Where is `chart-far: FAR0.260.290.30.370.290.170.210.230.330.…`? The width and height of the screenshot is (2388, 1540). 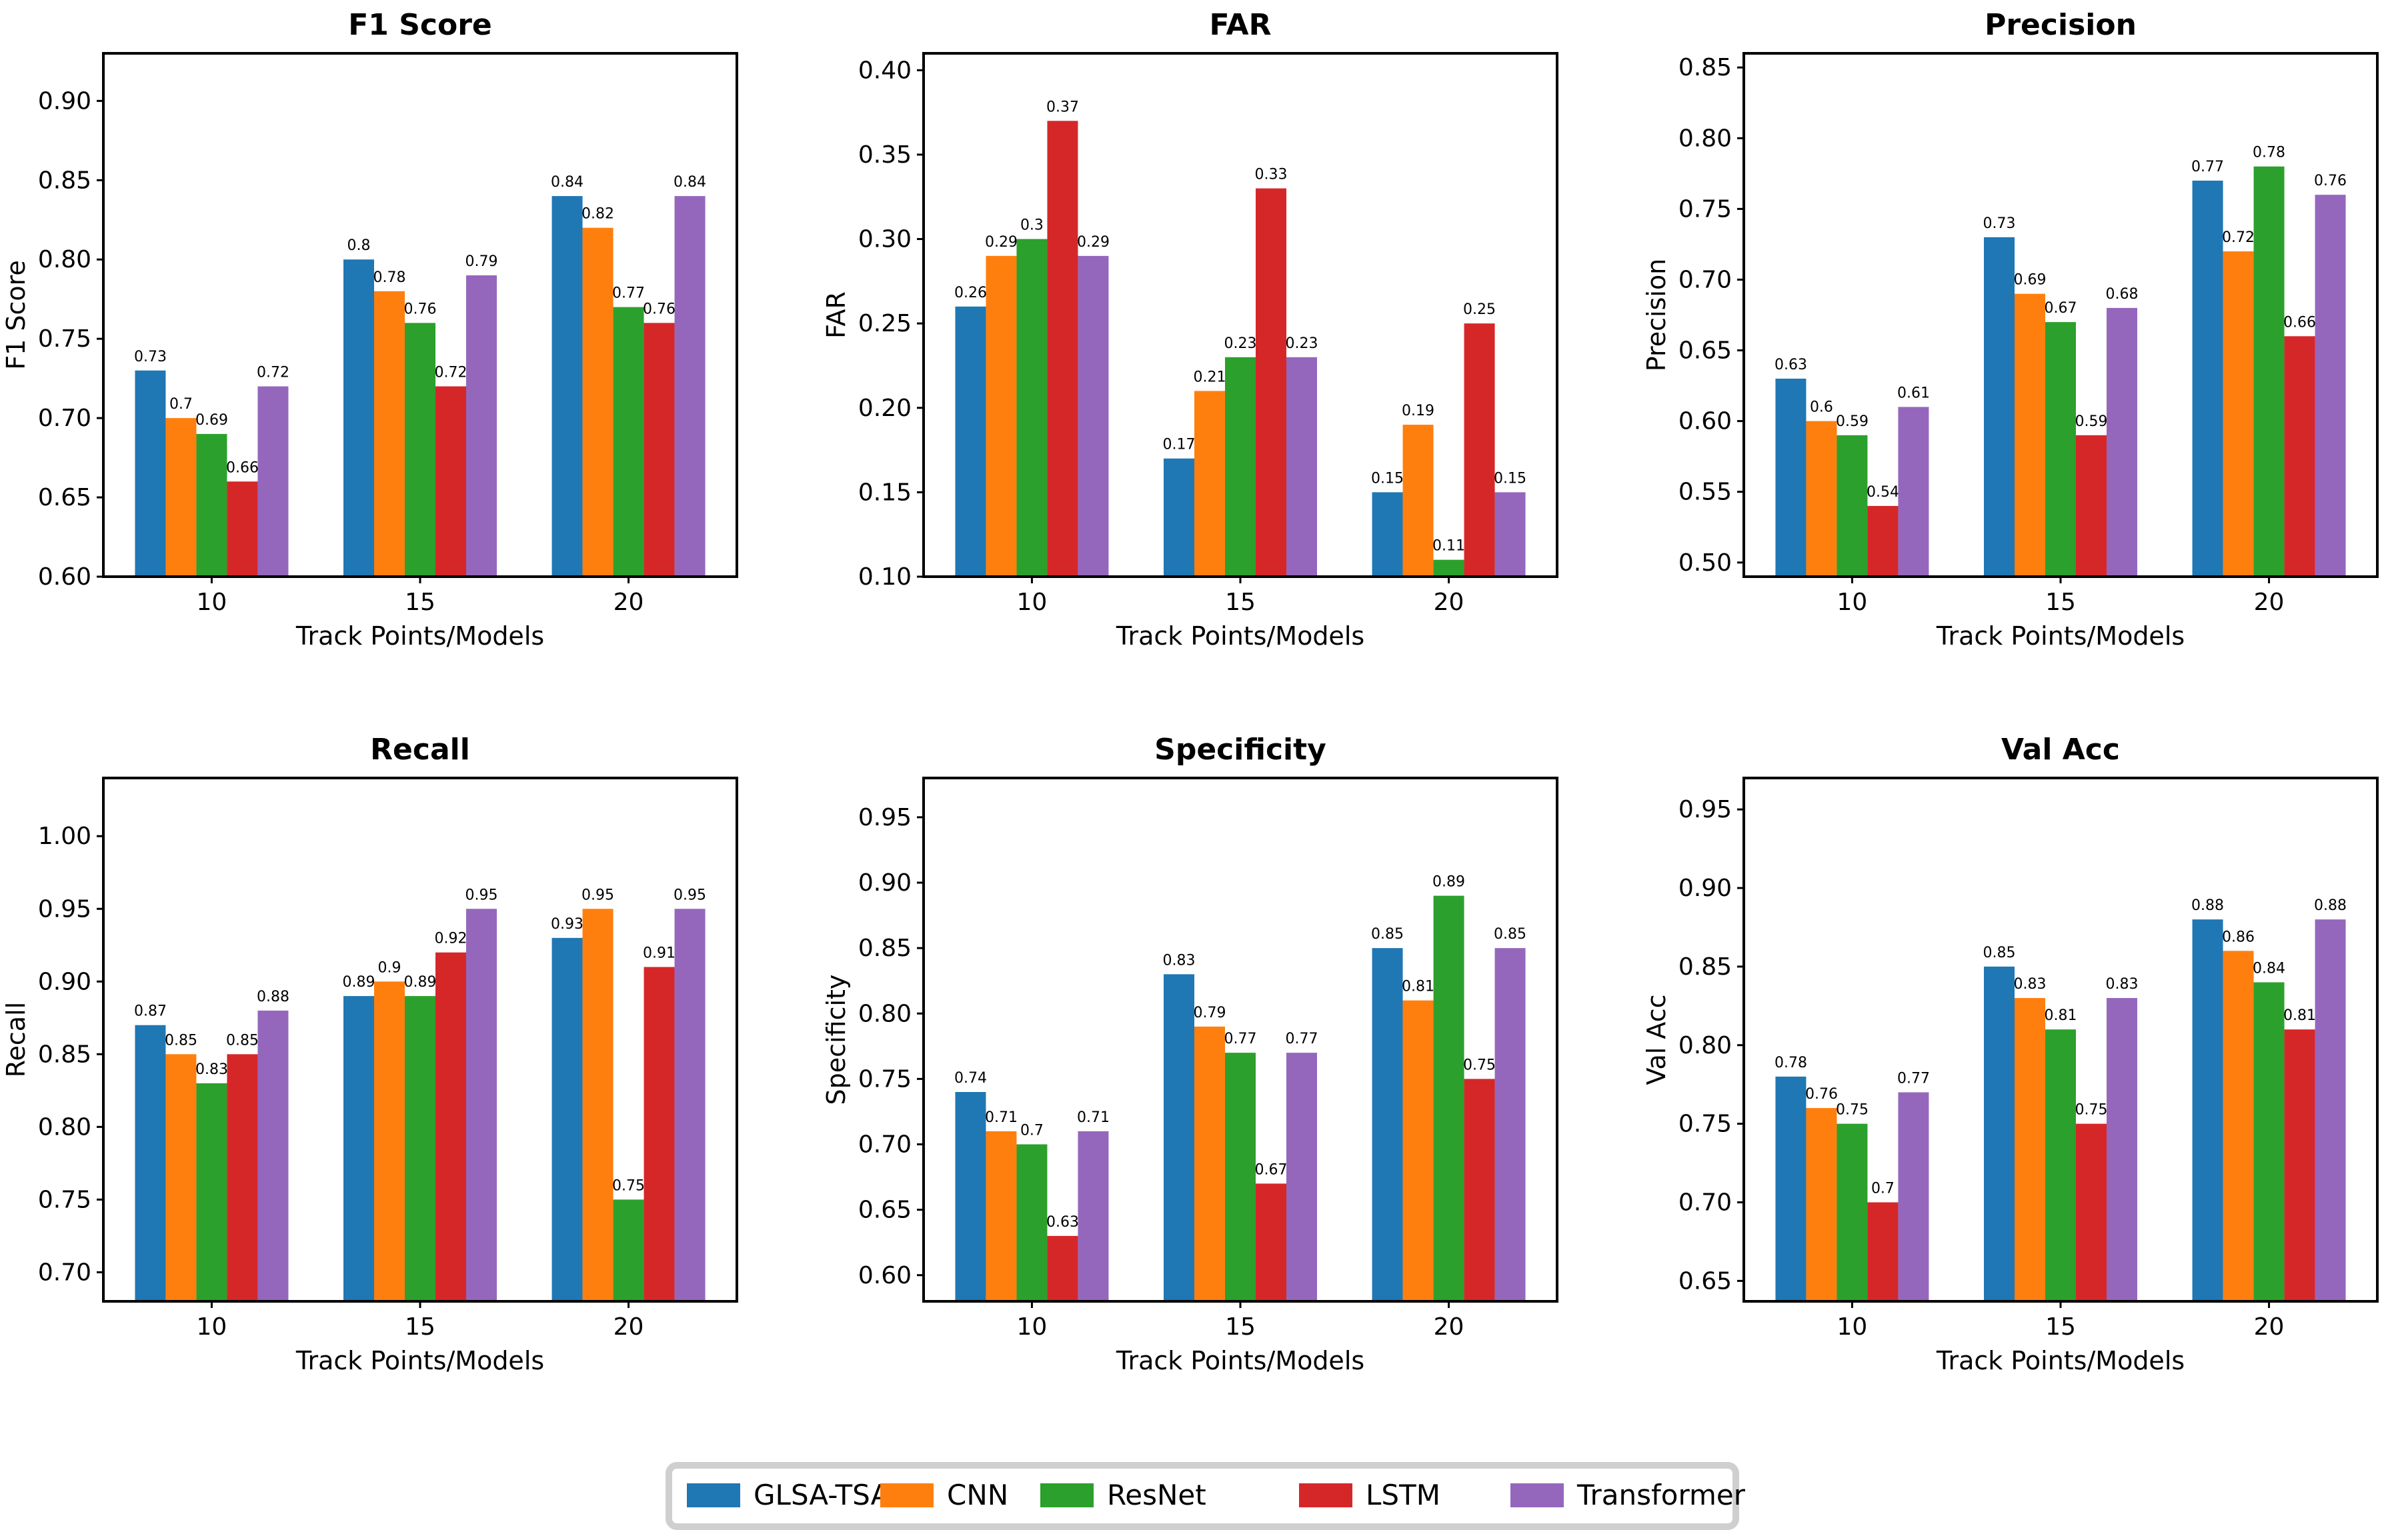
chart-far: FAR0.260.290.30.370.290.170.210.230.330.… is located at coordinates (1190, 329).